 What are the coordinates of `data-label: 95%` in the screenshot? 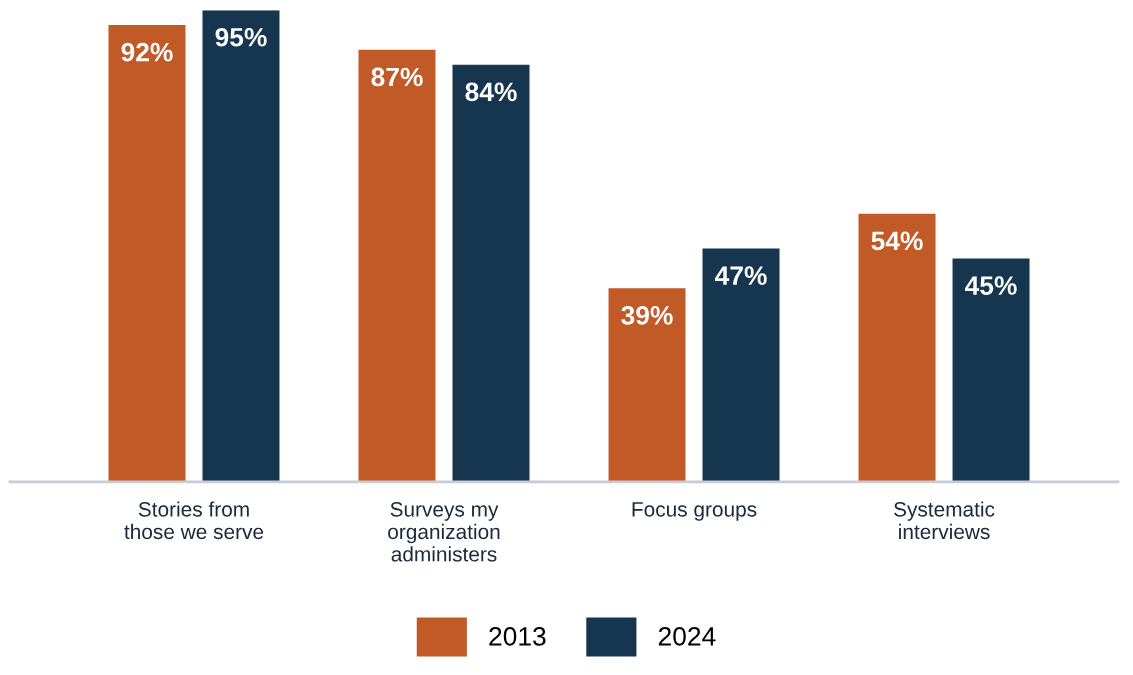 It's located at (241, 37).